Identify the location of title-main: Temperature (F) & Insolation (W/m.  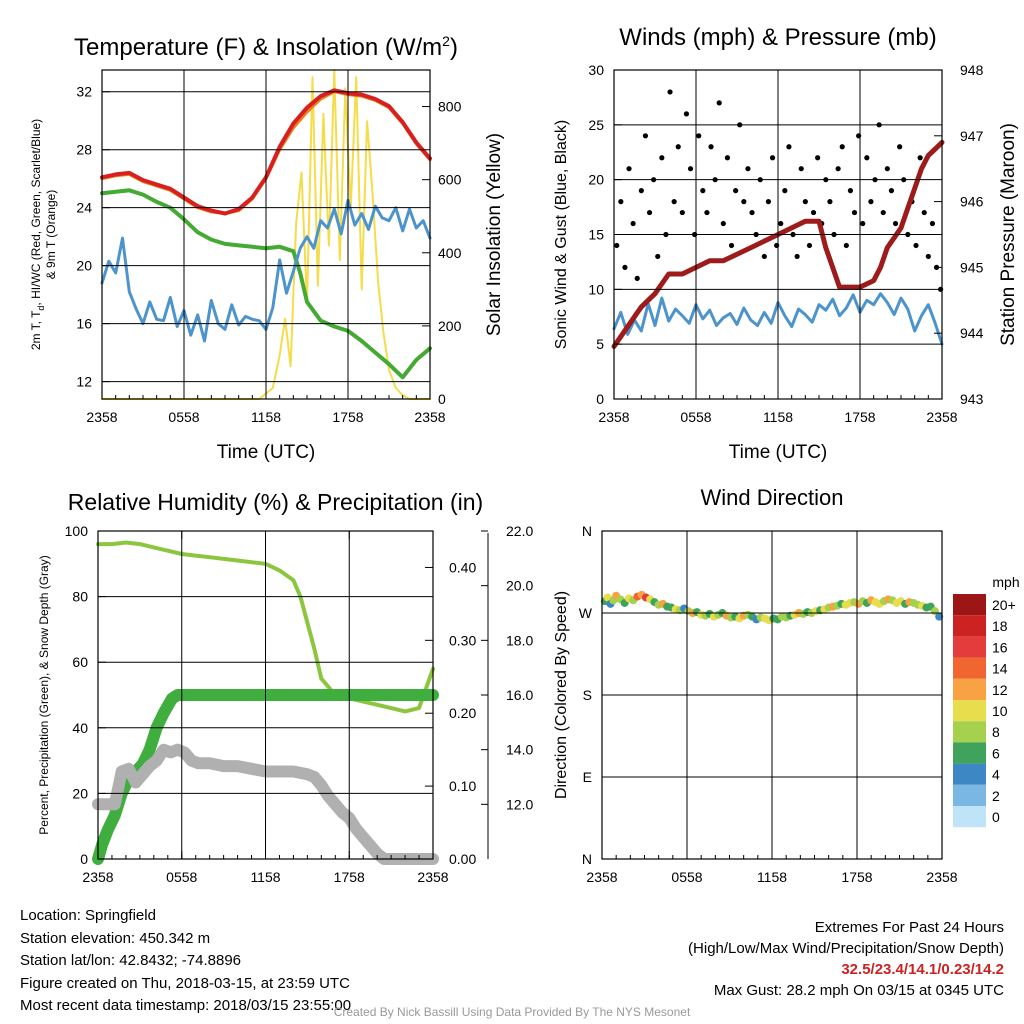
(258, 47).